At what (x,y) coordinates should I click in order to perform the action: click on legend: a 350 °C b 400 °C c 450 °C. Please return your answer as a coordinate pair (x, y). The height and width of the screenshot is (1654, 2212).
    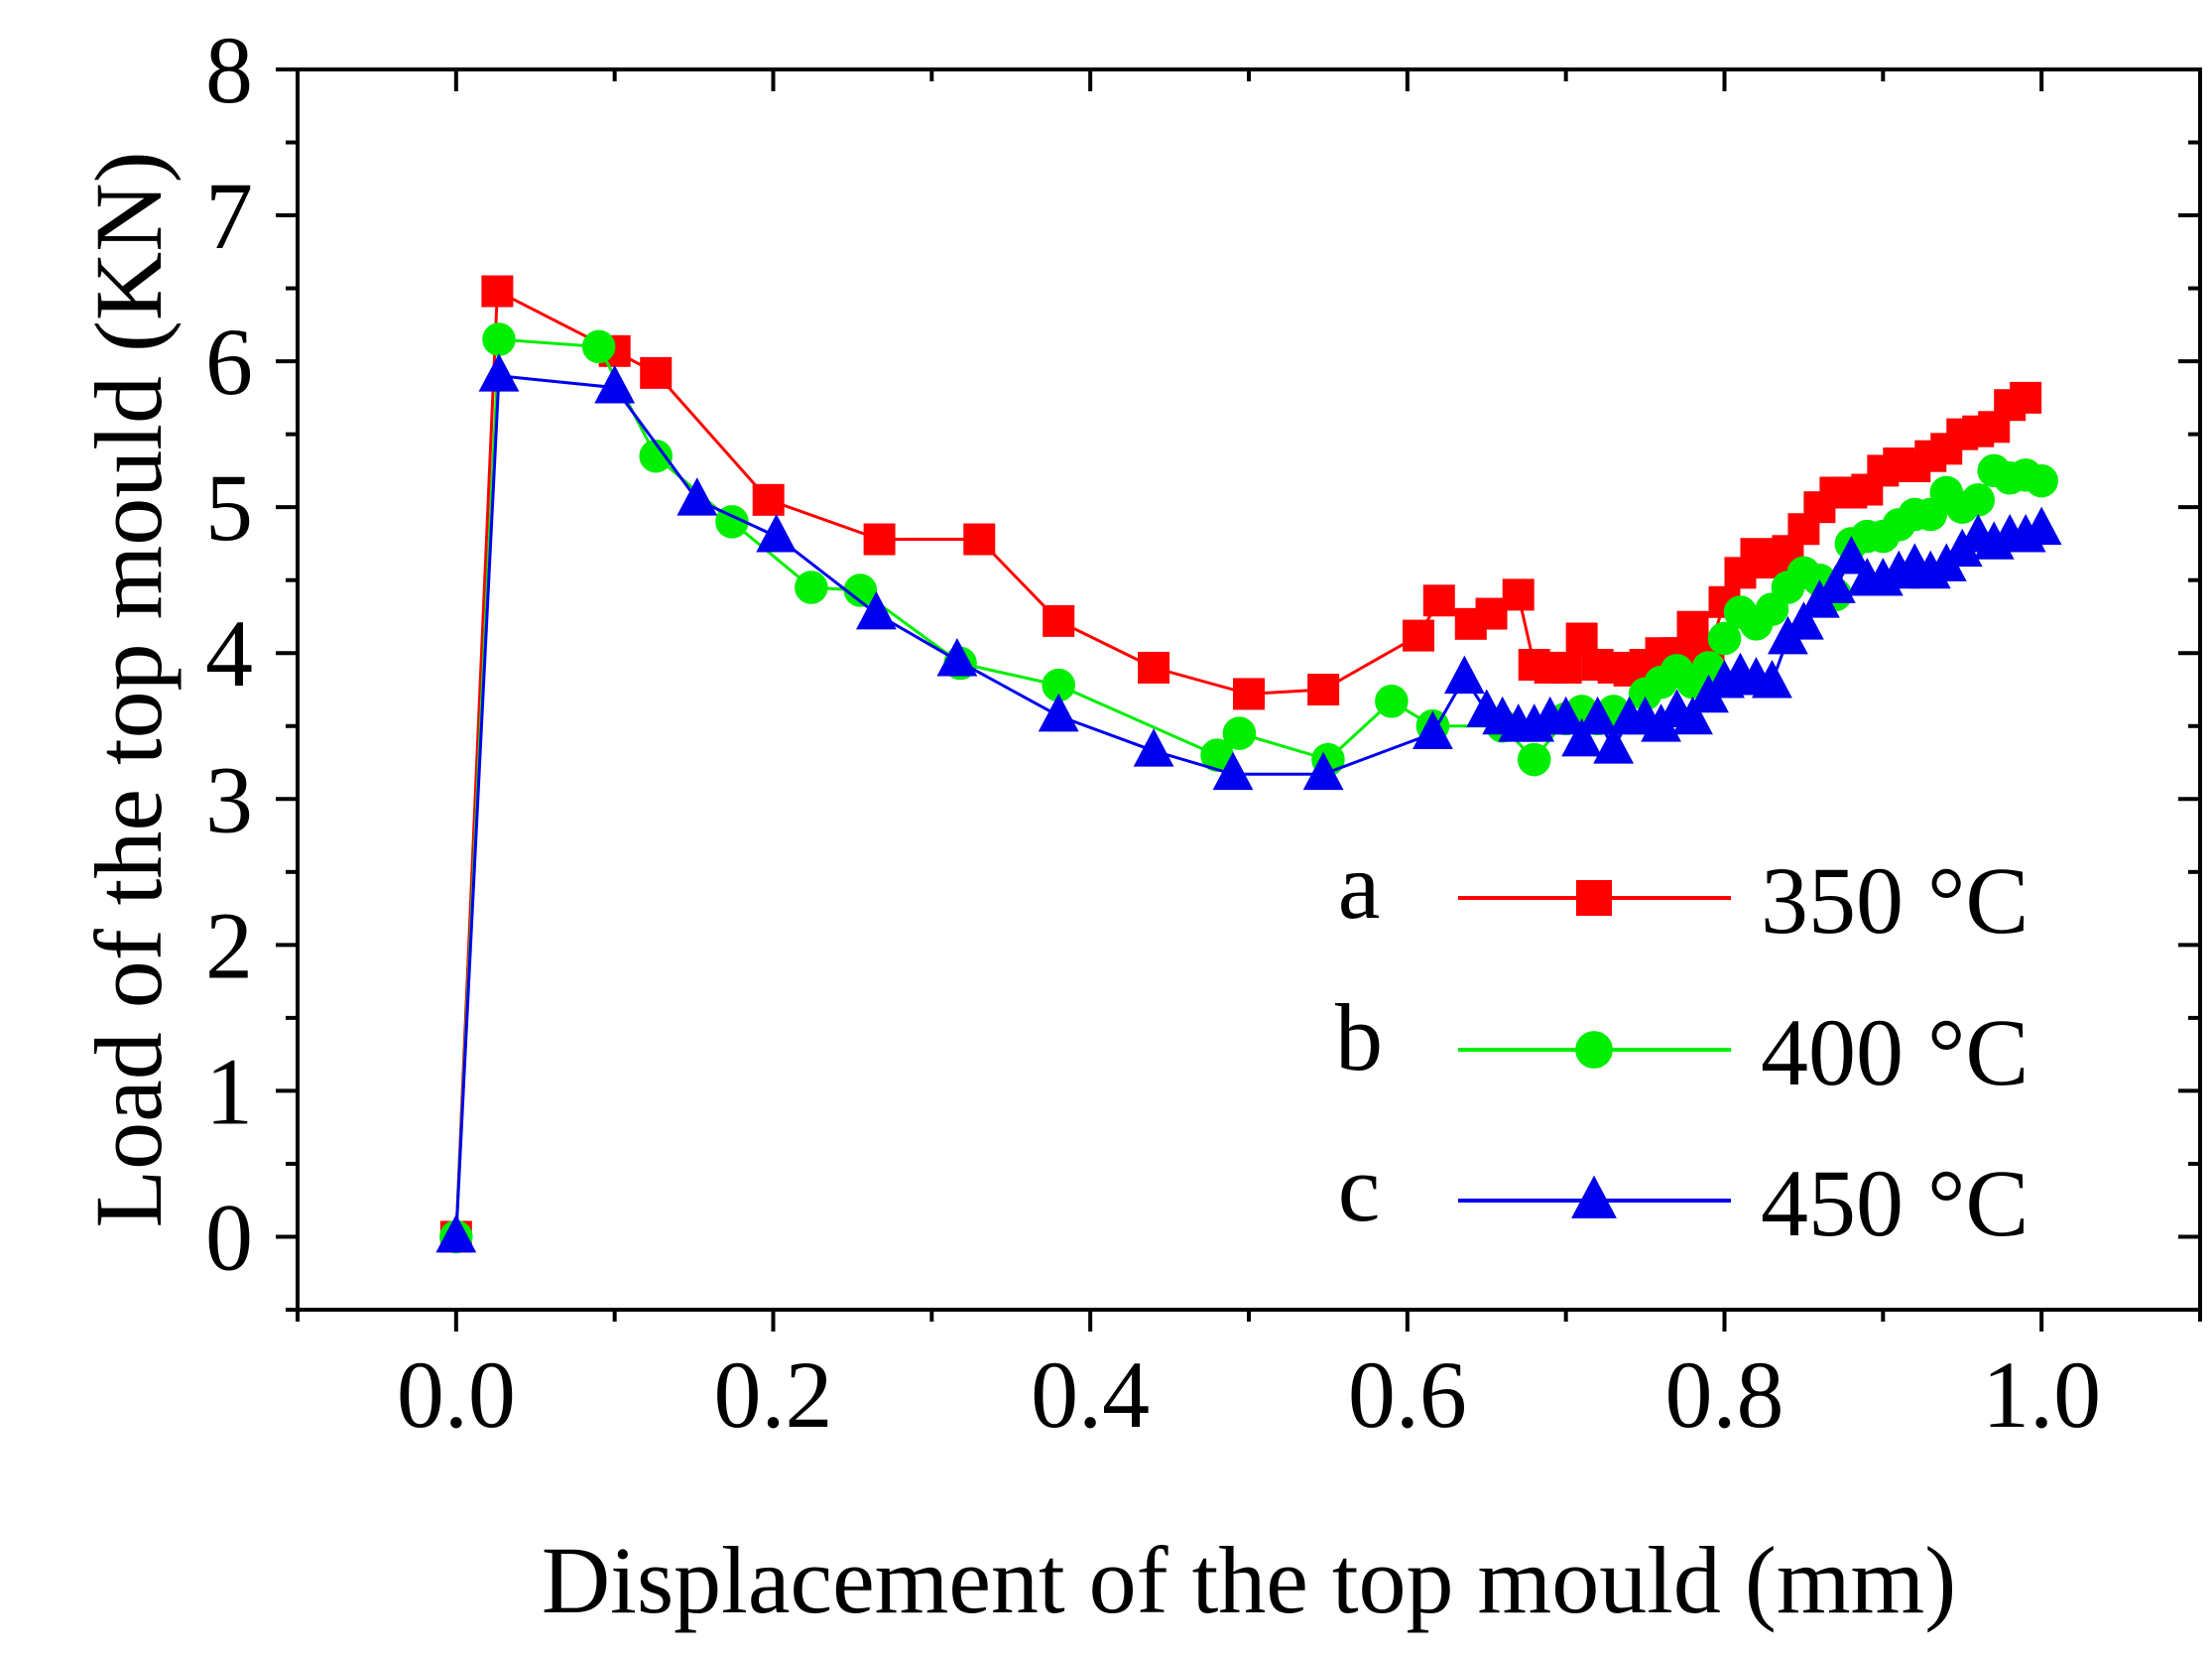
    Looking at the image, I should click on (1681, 1044).